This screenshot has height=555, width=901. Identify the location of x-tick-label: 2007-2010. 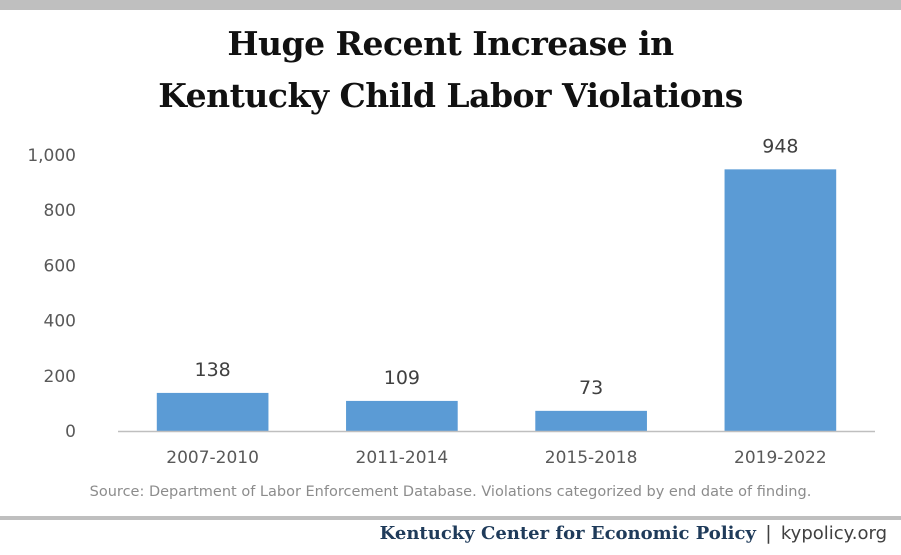
(212, 458).